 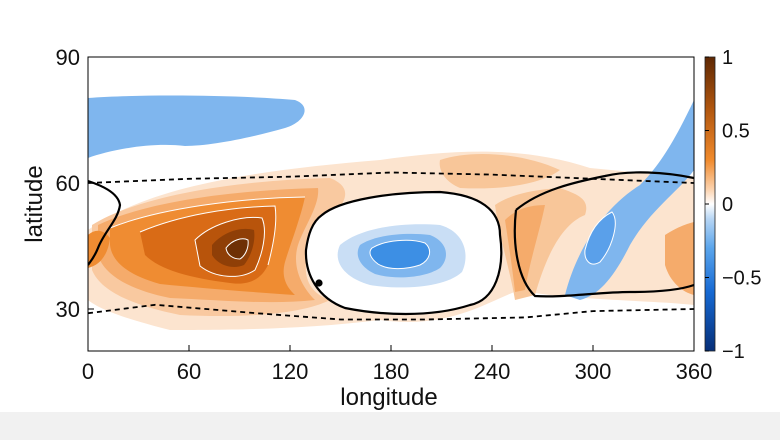 I want to click on colorbar-tick-label: 0.5, so click(x=736, y=132).